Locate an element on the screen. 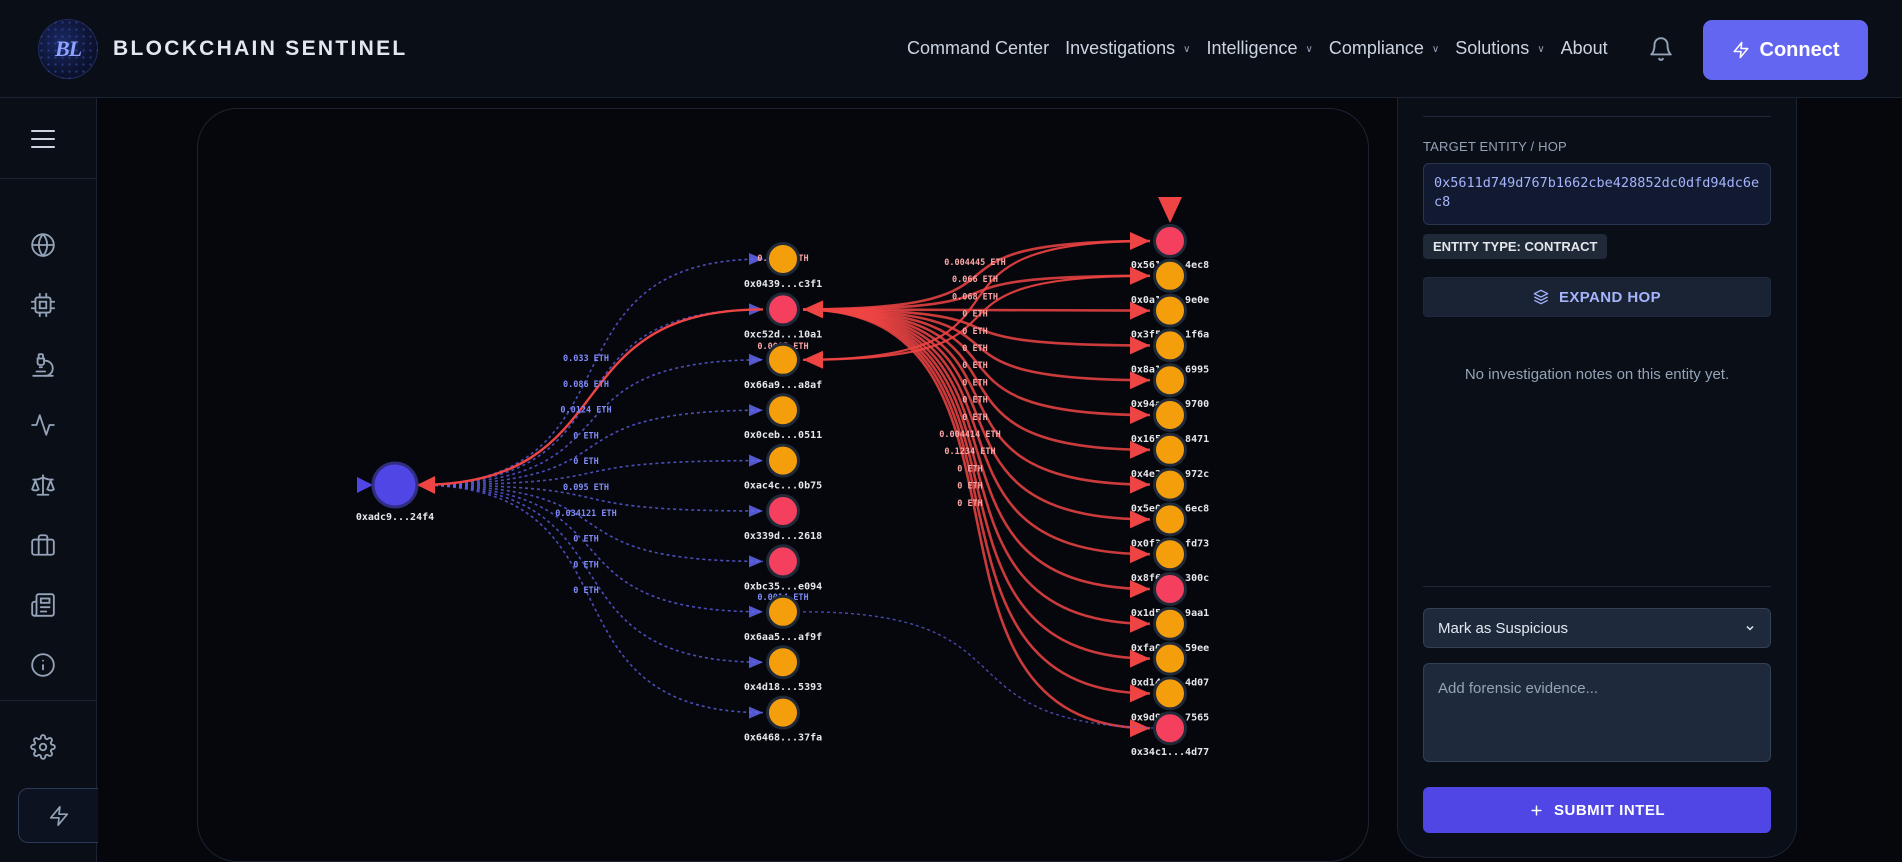 The height and width of the screenshot is (862, 1902). root-wallet-node is located at coordinates (395, 485).